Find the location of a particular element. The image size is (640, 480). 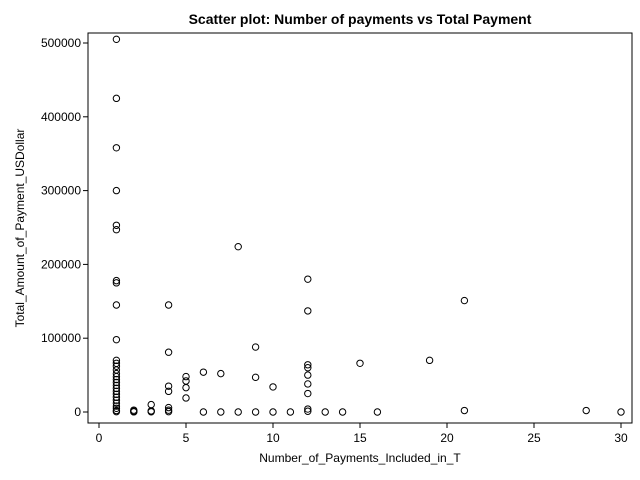

y-tick-label: 0 is located at coordinates (77, 412).